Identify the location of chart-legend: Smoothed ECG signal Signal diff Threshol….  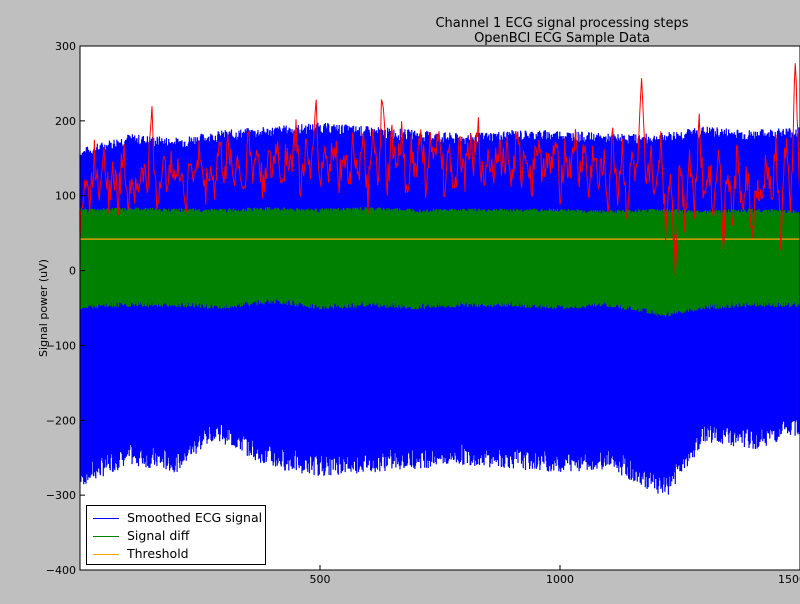
(176, 535).